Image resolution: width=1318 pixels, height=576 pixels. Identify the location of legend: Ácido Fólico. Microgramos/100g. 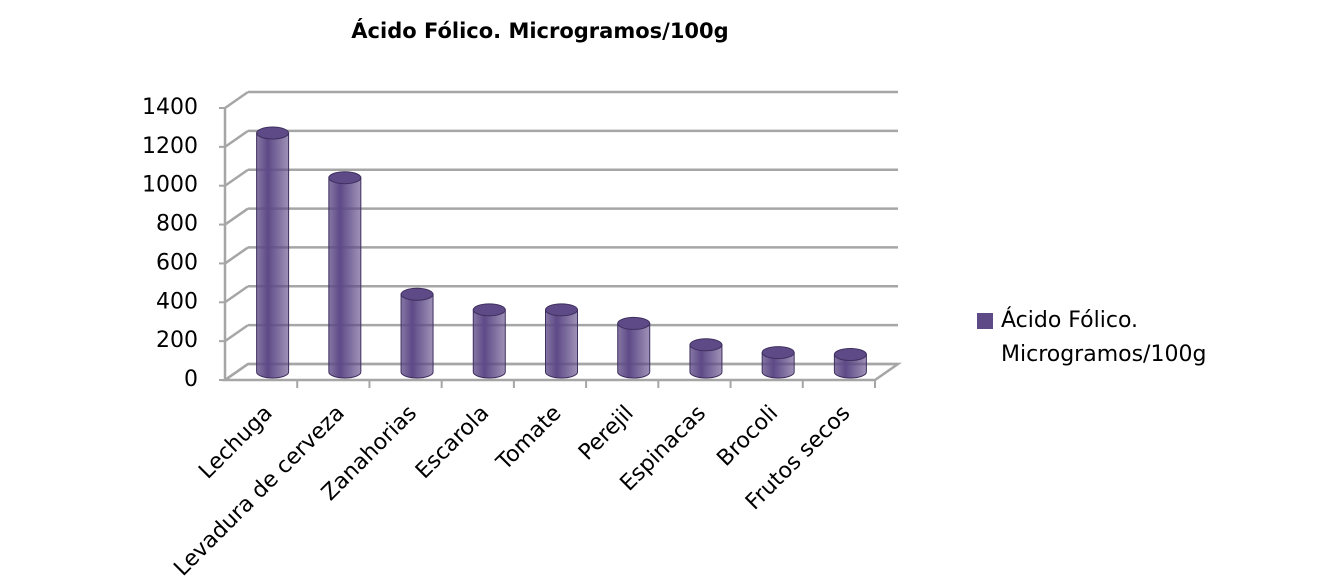
(1114, 338).